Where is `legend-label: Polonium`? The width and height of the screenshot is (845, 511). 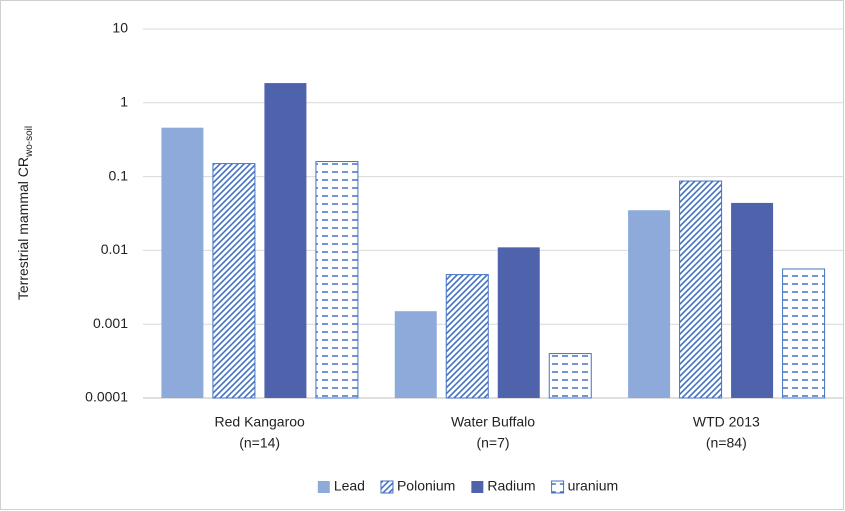 legend-label: Polonium is located at coordinates (426, 486).